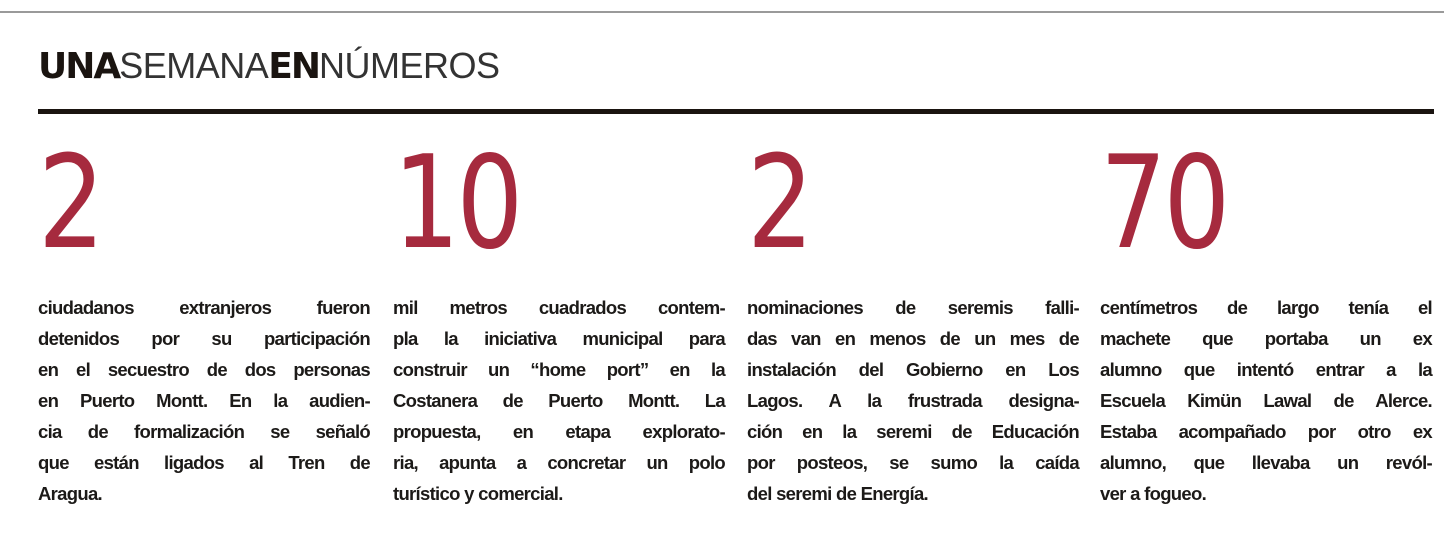  What do you see at coordinates (409, 65) in the screenshot?
I see `heading-numeros: NÚMEROS` at bounding box center [409, 65].